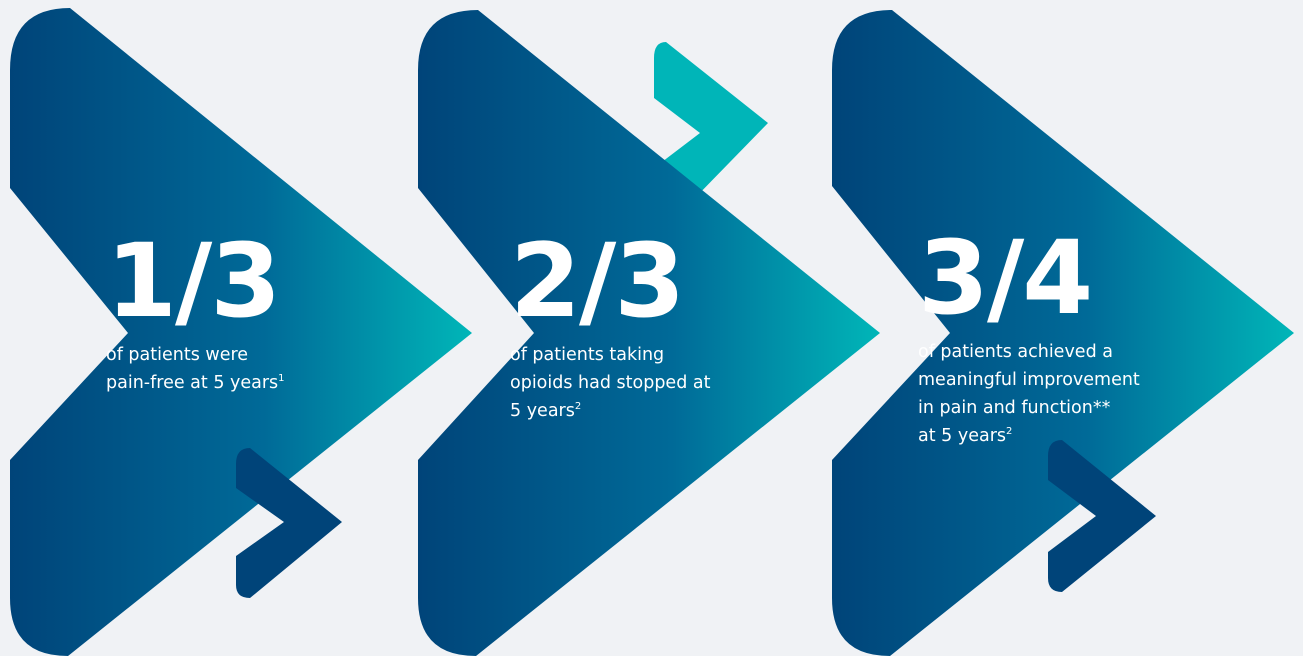 Image resolution: width=1303 pixels, height=656 pixels. Describe the element at coordinates (1005, 278) in the screenshot. I see `stat-fraction: 3/4` at that location.